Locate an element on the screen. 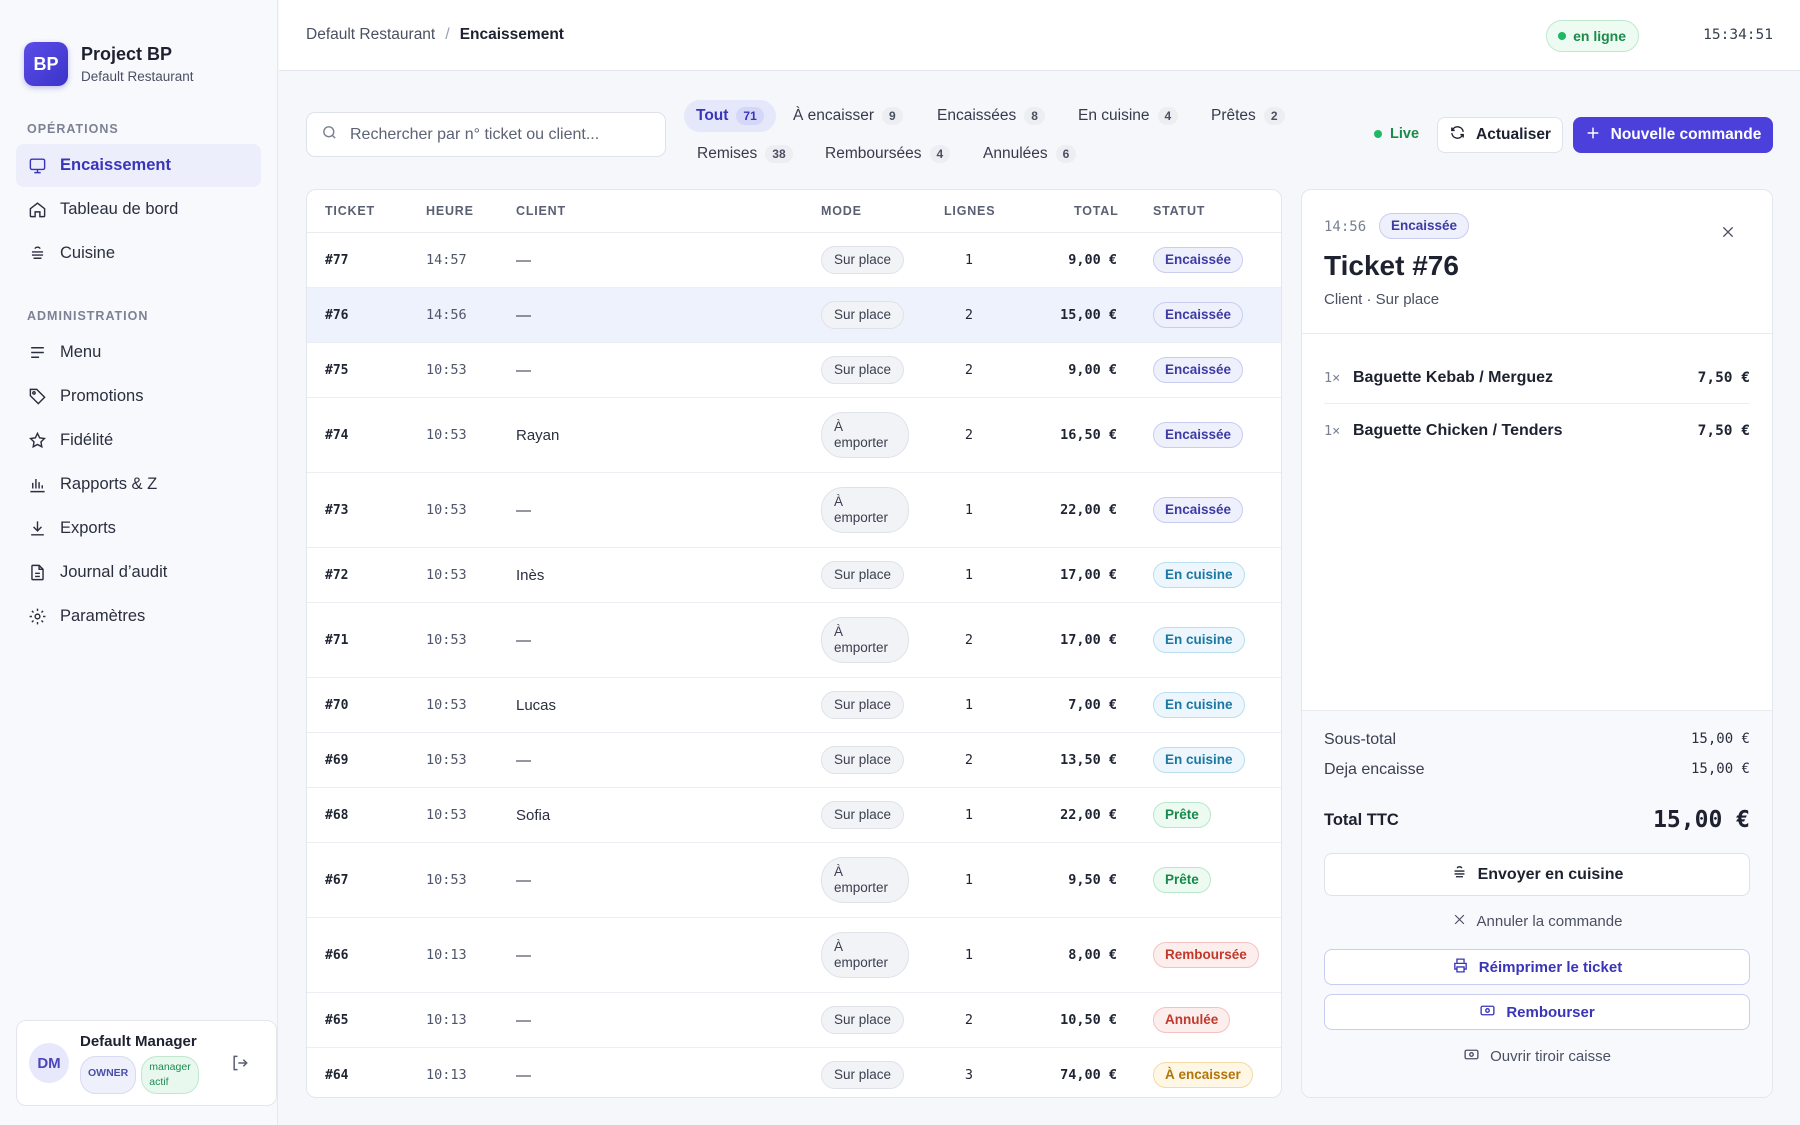  refresh-button: Actualiser is located at coordinates (1500, 135).